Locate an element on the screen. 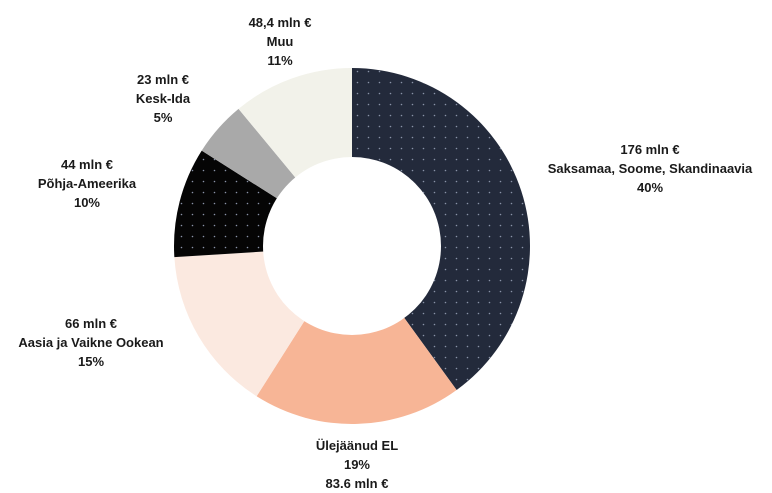 The width and height of the screenshot is (772, 493). label-pohja-ameerika: 44 mln € Põhja-Ameerika 10% is located at coordinates (87, 183).